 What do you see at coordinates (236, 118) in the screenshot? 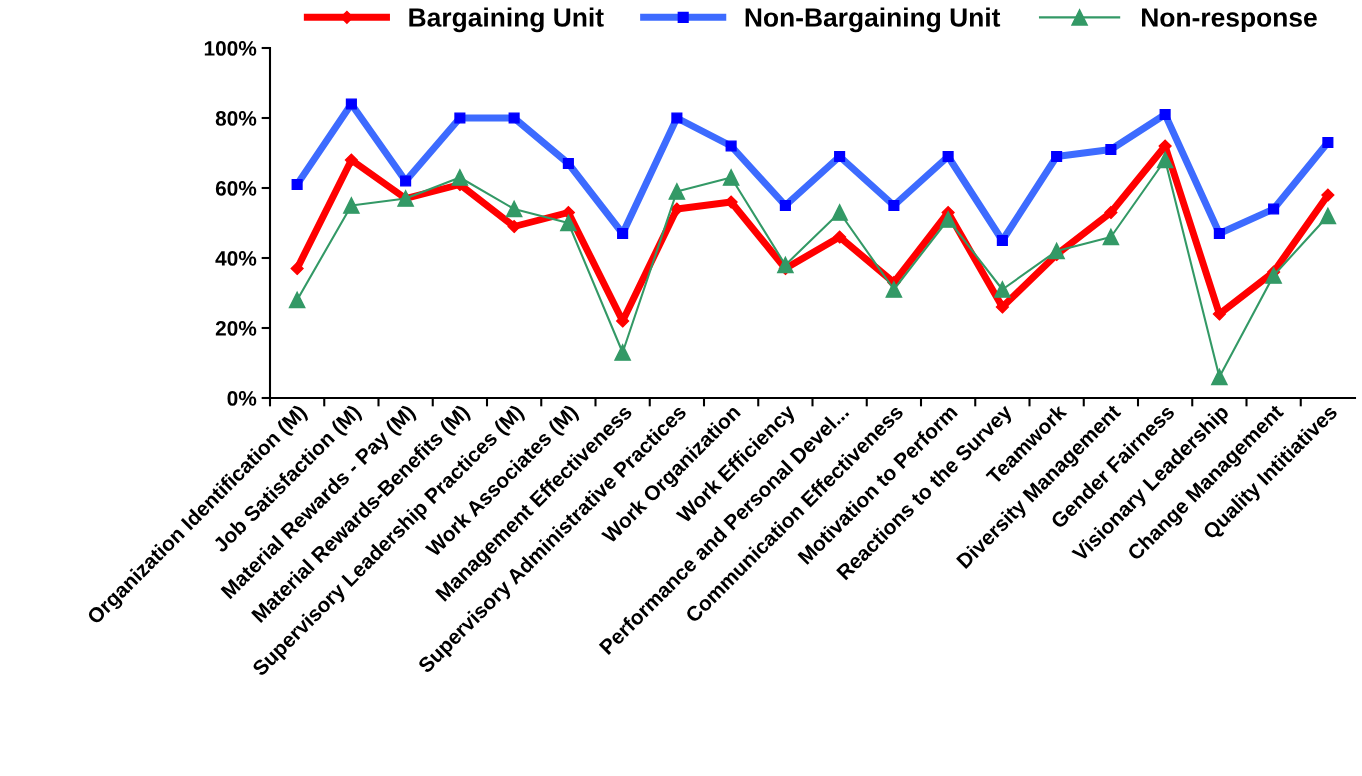
I see `y-tick-label: 80%` at bounding box center [236, 118].